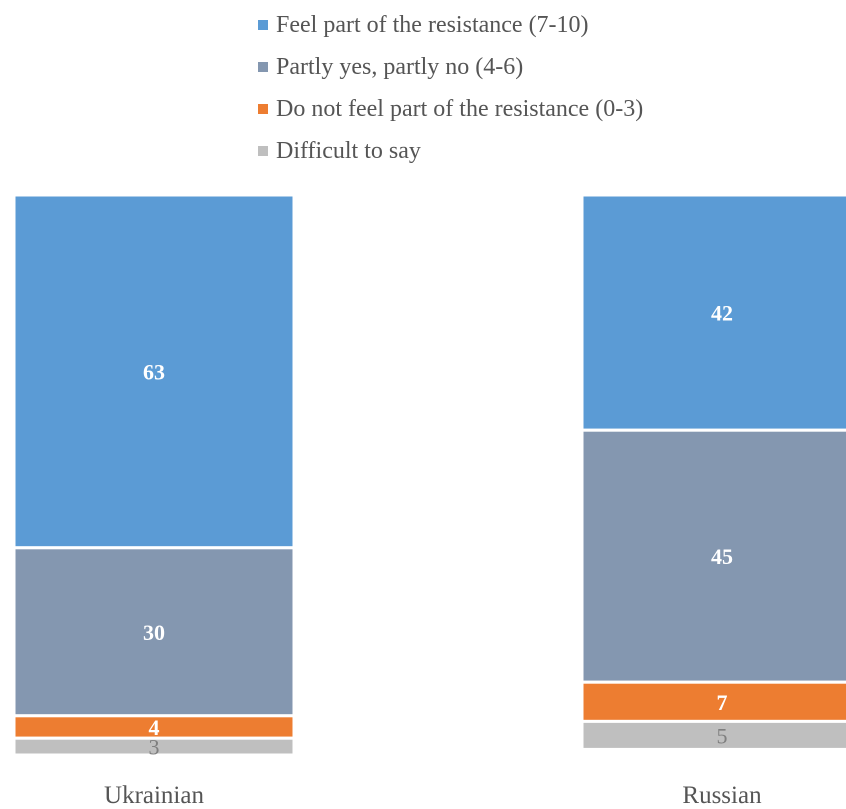 This screenshot has width=846, height=809. What do you see at coordinates (722, 313) in the screenshot?
I see `data-label-russian-0: 42` at bounding box center [722, 313].